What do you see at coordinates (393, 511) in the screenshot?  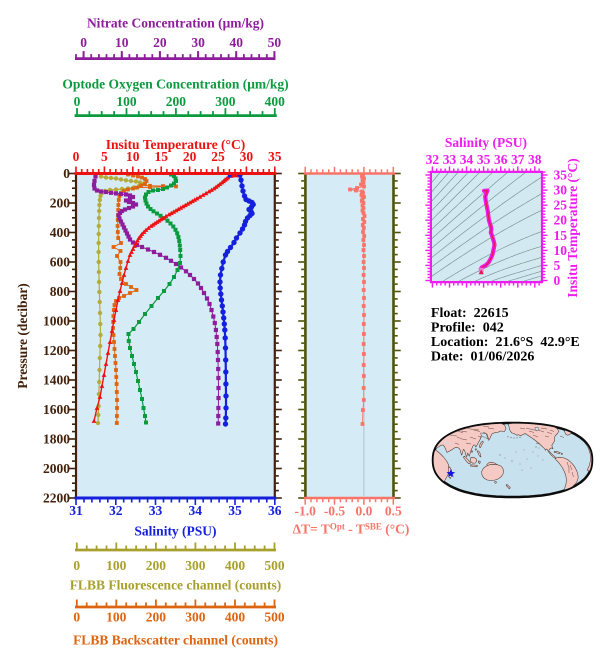 I see `svg-text: 0.5` at bounding box center [393, 511].